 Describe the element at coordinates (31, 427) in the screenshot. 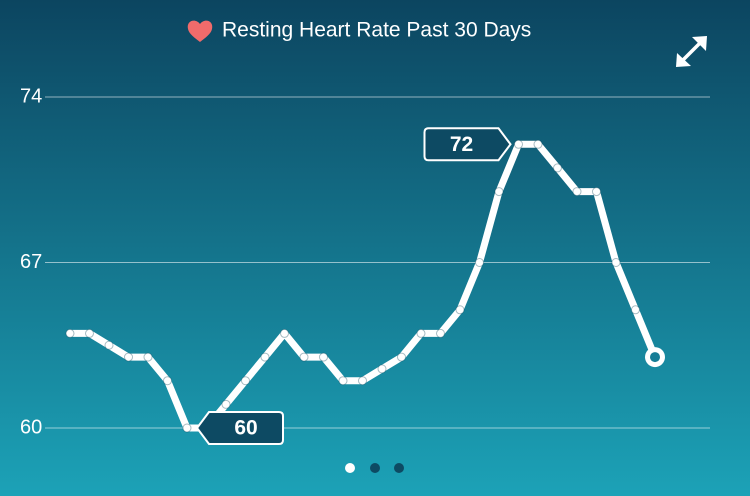

I see `y-tick-label: 60` at that location.